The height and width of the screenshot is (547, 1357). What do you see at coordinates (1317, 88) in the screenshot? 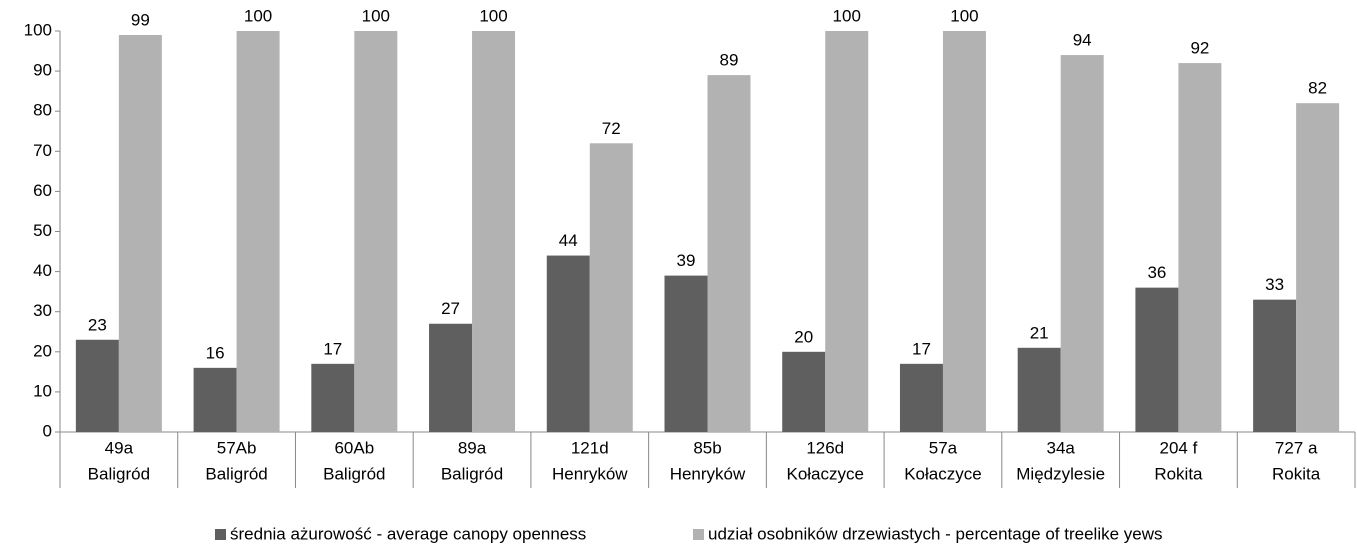
I see `data-label: 82` at bounding box center [1317, 88].